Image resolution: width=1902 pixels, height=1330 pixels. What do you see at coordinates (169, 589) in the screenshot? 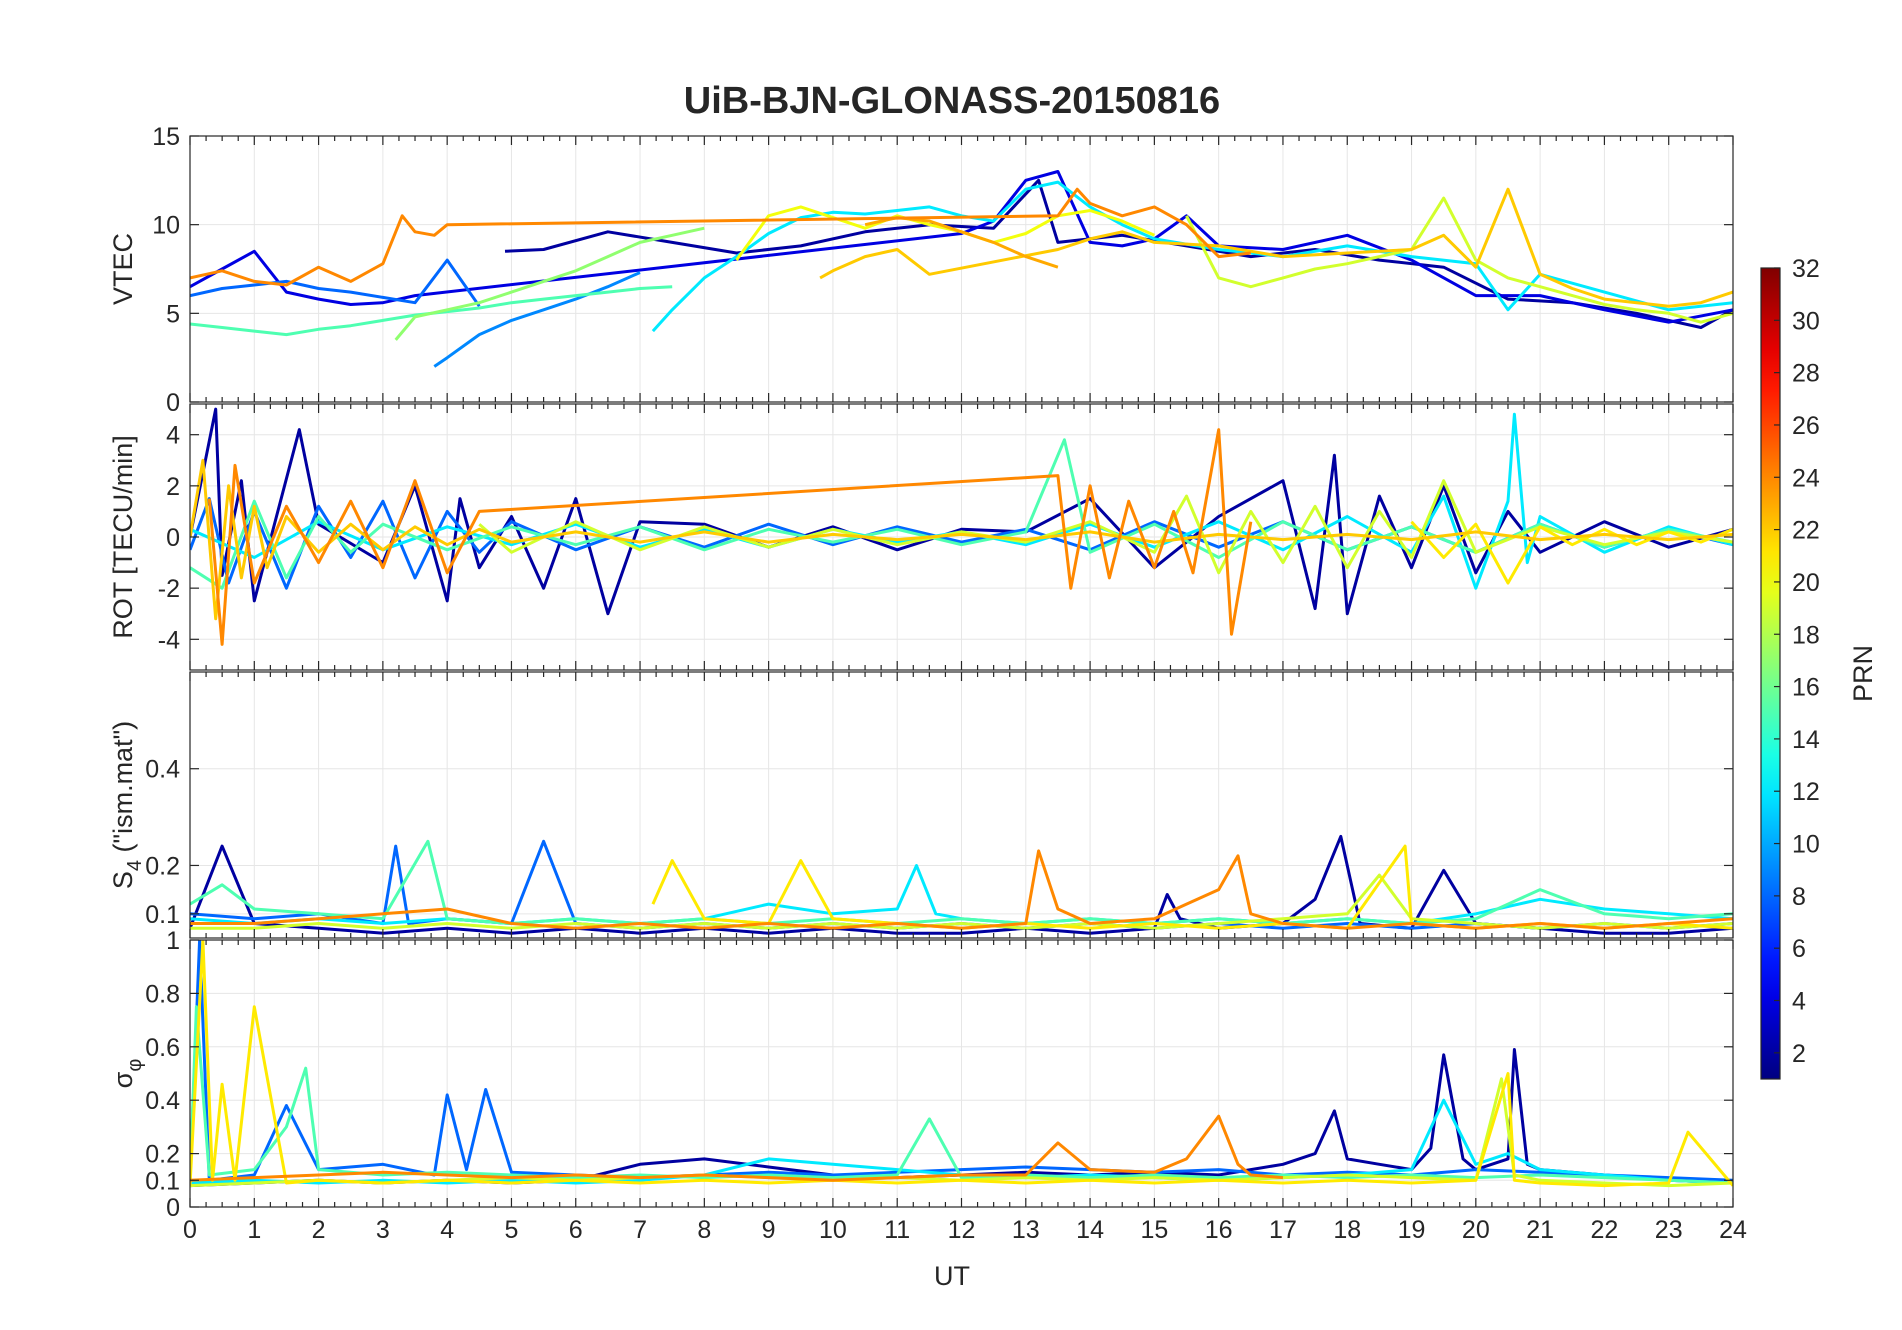
I see `y-tick-label: -2` at bounding box center [169, 589].